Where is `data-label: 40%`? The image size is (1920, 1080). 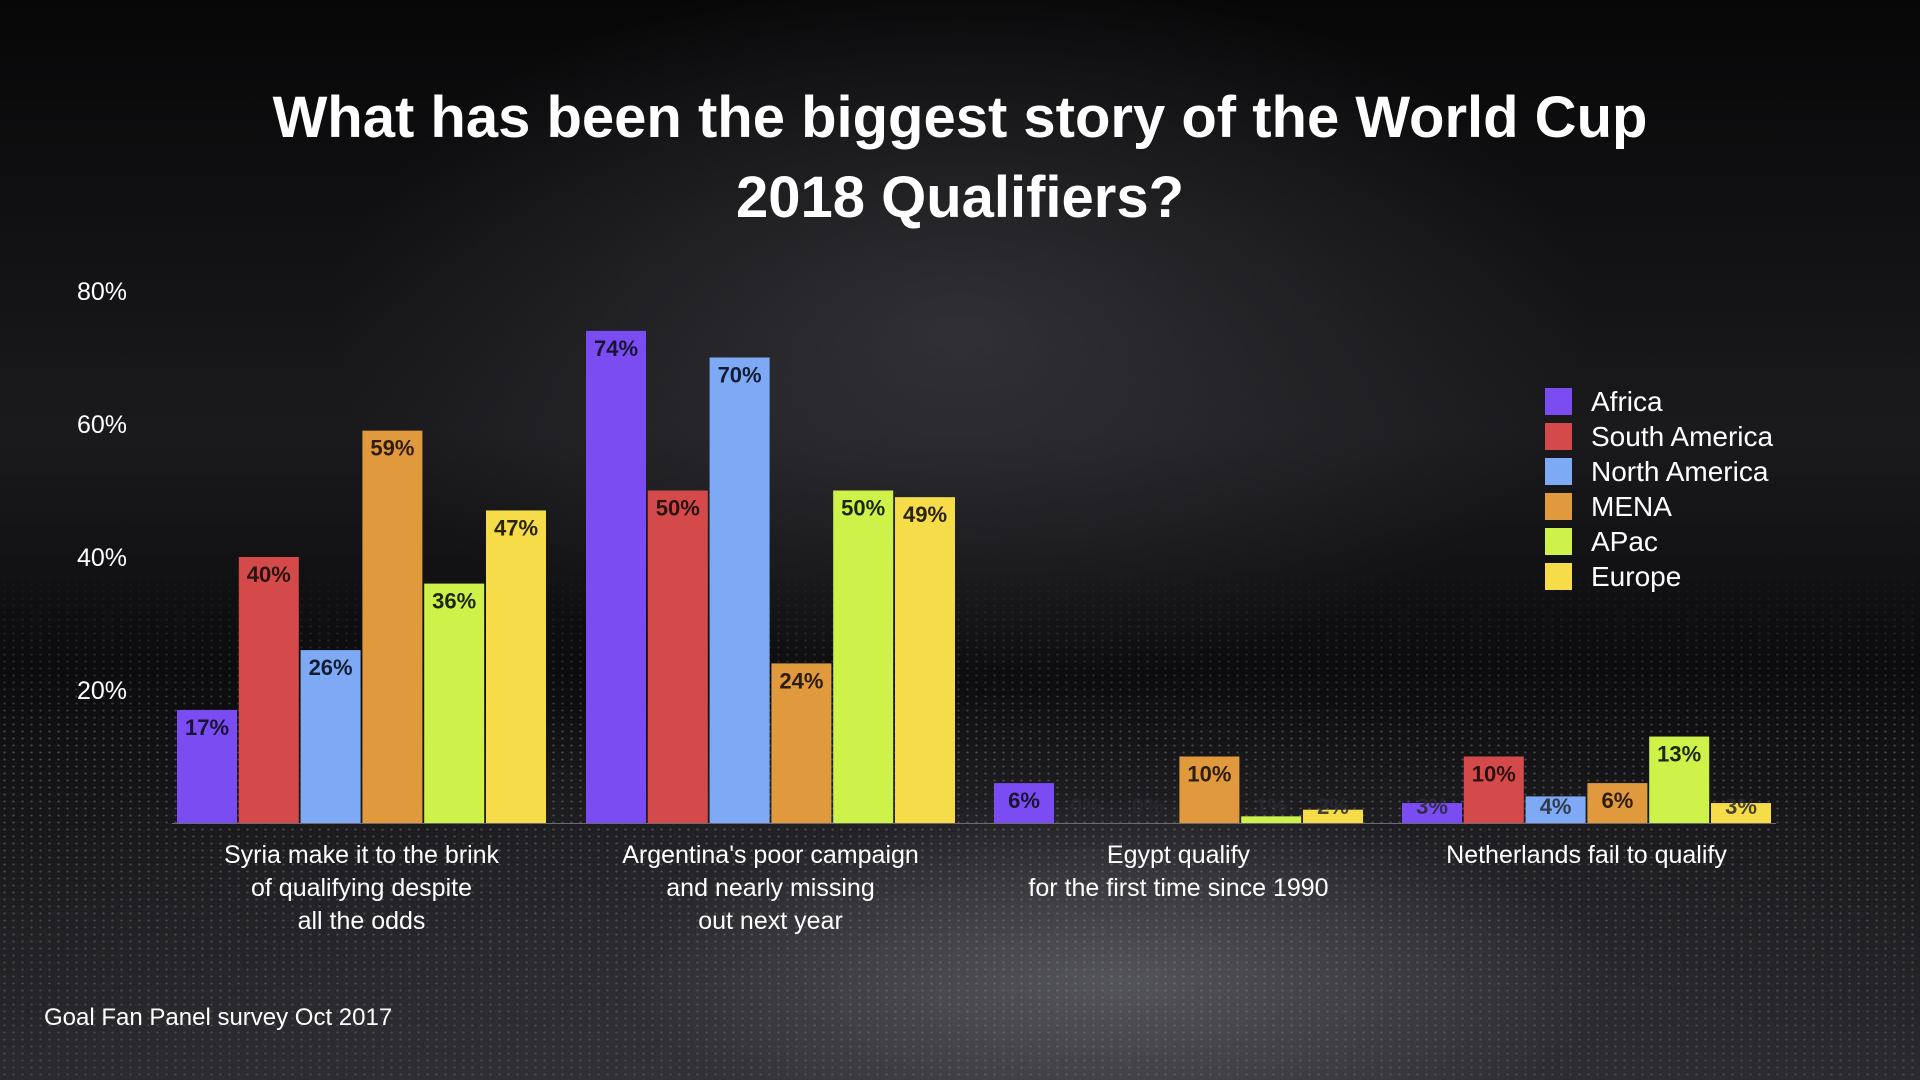
data-label: 40% is located at coordinates (269, 574).